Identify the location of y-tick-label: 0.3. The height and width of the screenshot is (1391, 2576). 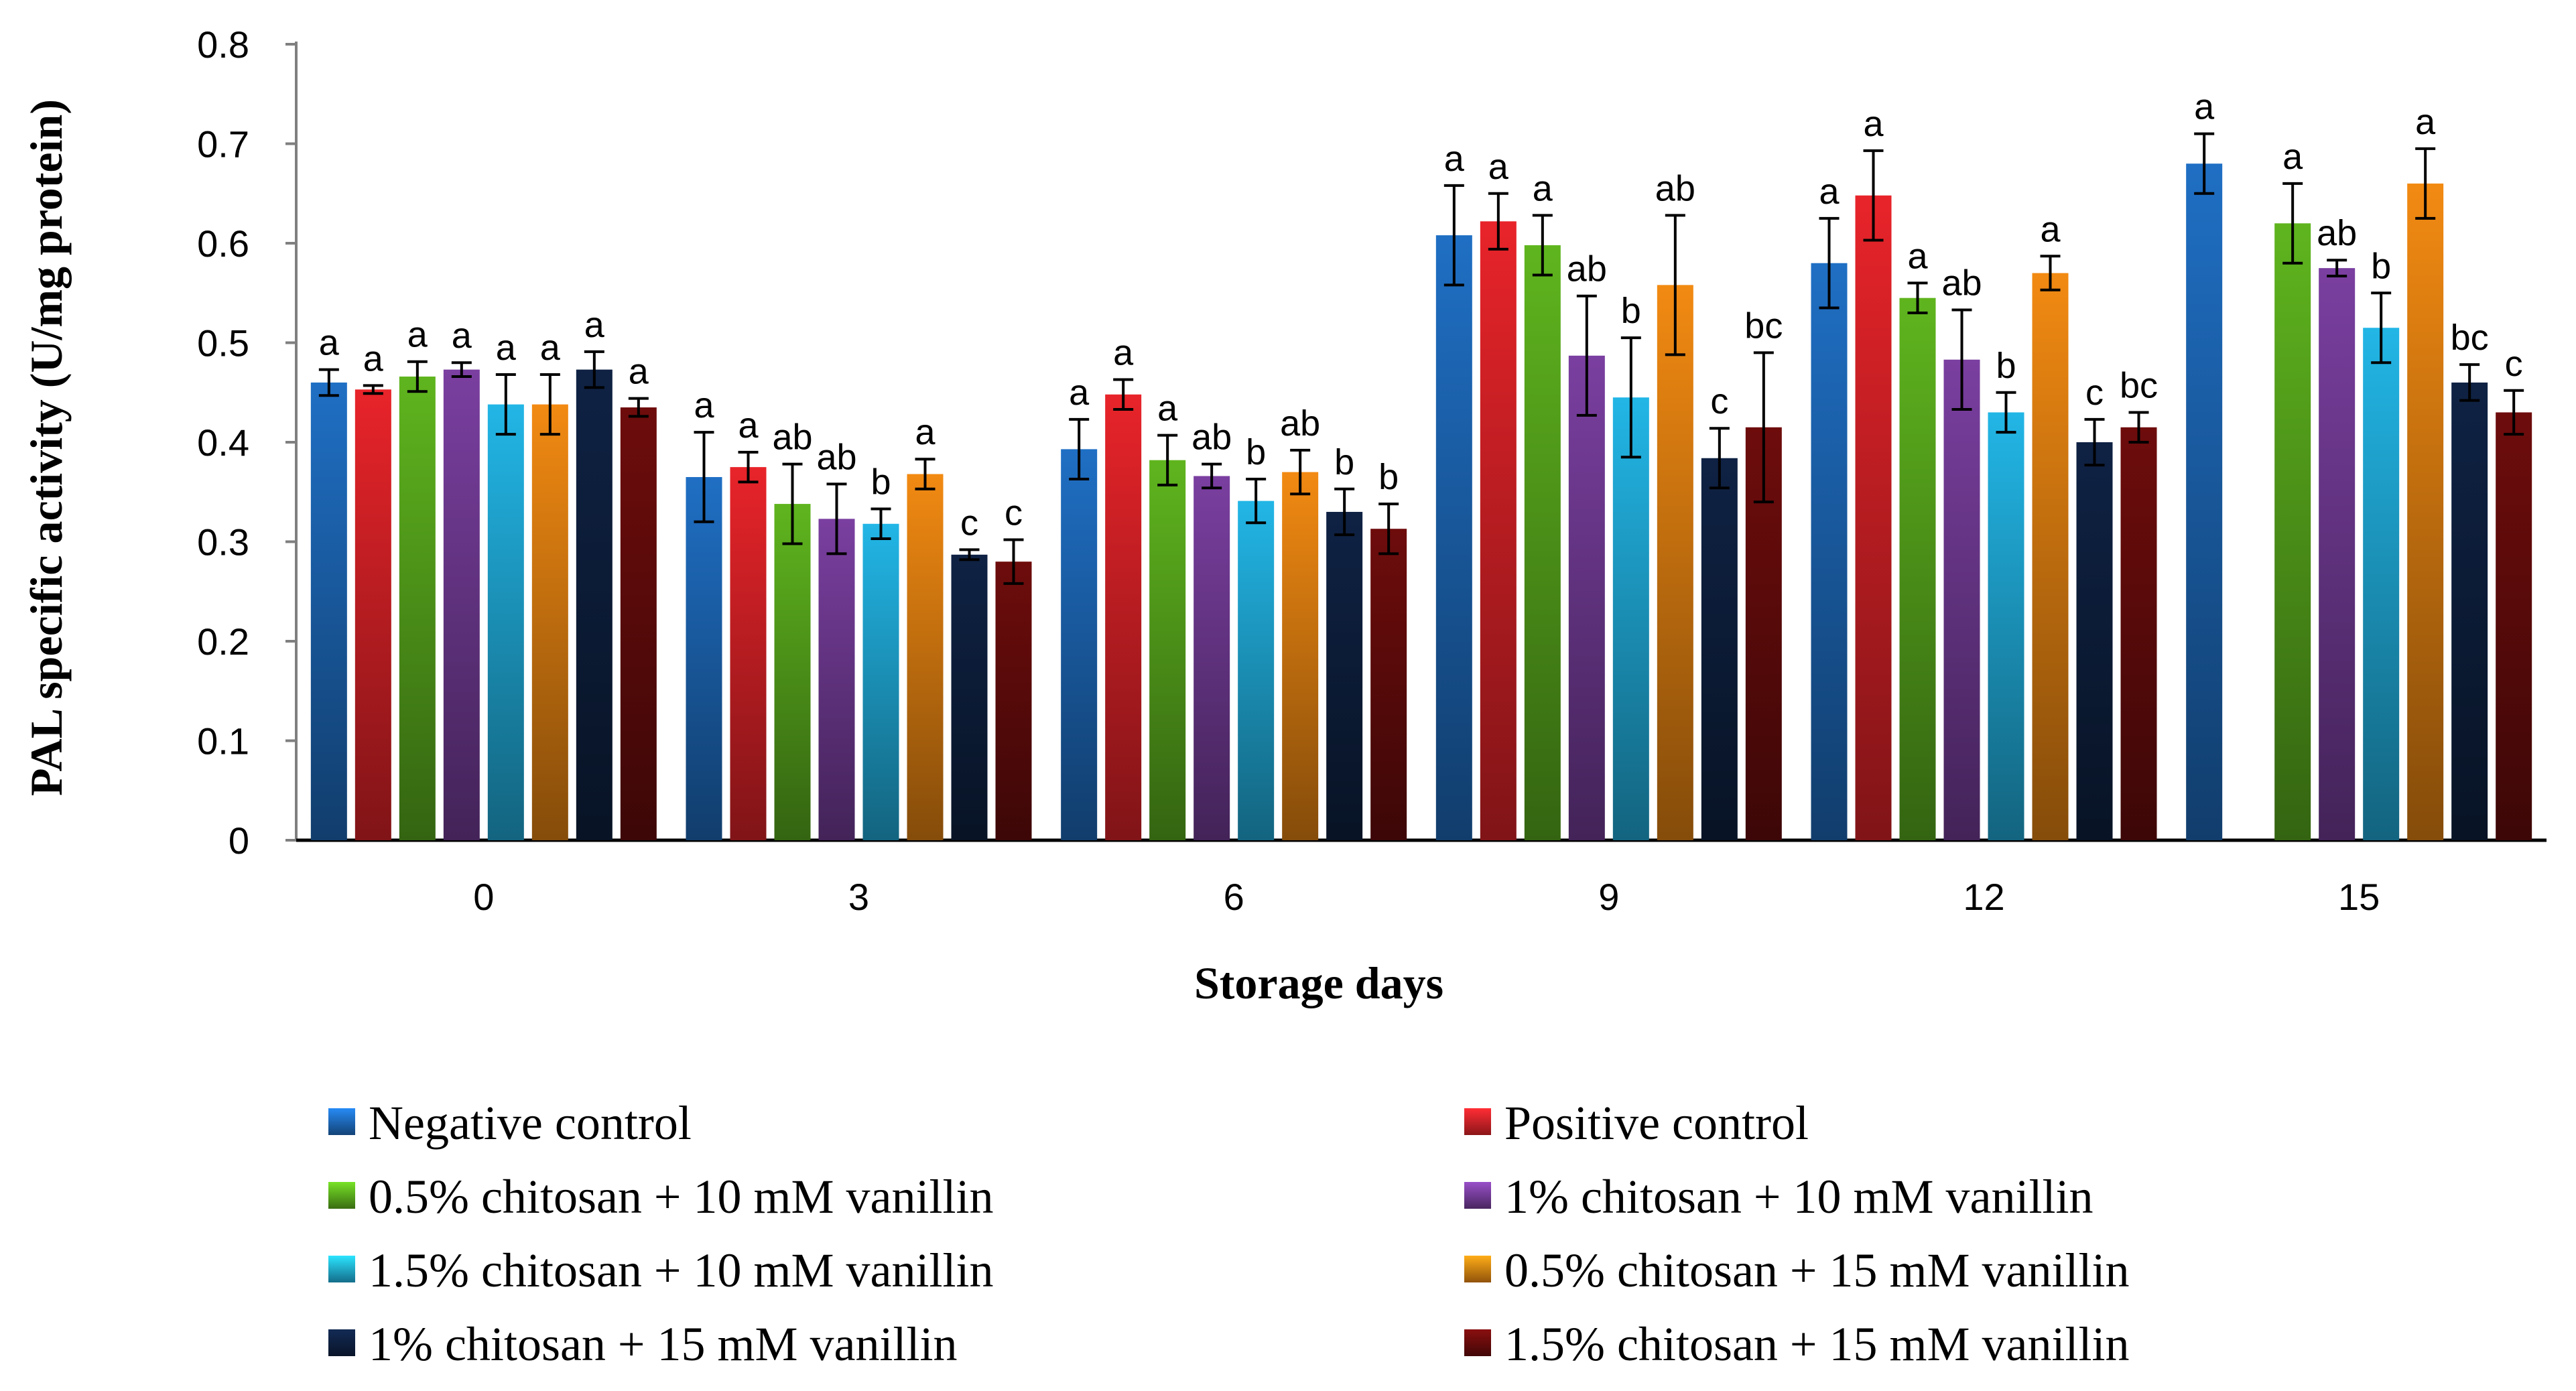
(223, 543).